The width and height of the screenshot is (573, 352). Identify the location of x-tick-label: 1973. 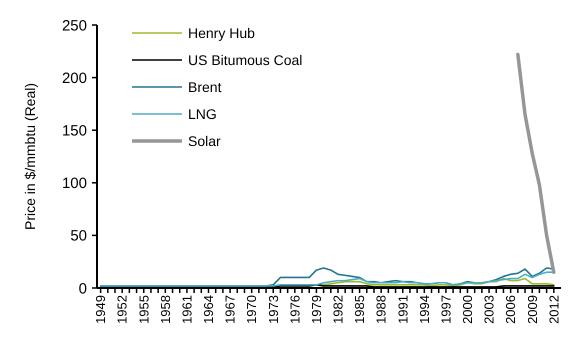
(273, 309).